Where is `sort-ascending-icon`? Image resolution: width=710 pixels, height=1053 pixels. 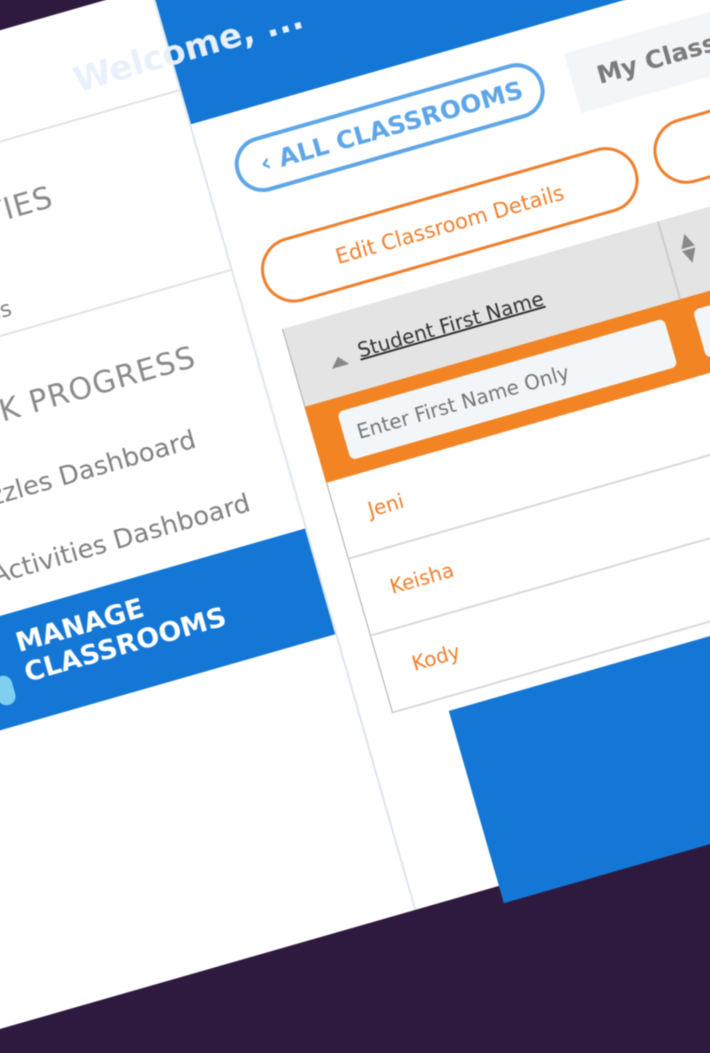 sort-ascending-icon is located at coordinates (339, 361).